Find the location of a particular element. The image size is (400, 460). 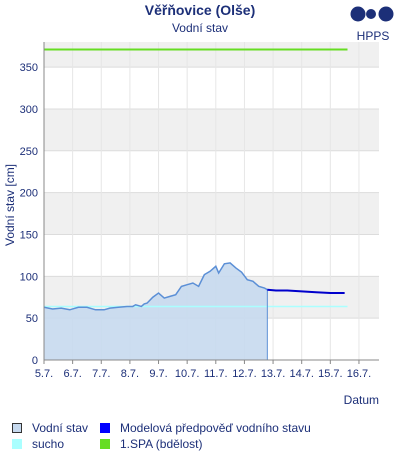

x-tick-label: 9.7. is located at coordinates (158, 374).